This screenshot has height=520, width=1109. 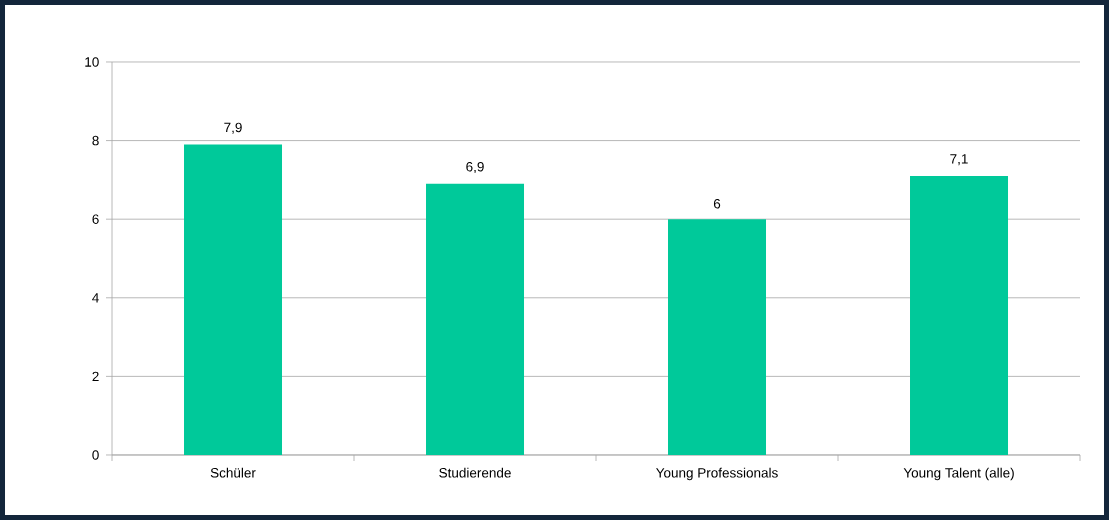 What do you see at coordinates (233, 128) in the screenshot?
I see `data-label: 7,9` at bounding box center [233, 128].